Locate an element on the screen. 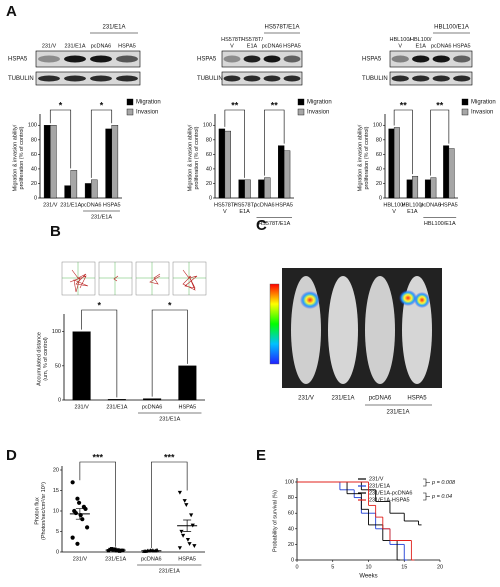 This screenshot has width=500, height=587. x-tick-label: 231/E1A is located at coordinates (116, 407).